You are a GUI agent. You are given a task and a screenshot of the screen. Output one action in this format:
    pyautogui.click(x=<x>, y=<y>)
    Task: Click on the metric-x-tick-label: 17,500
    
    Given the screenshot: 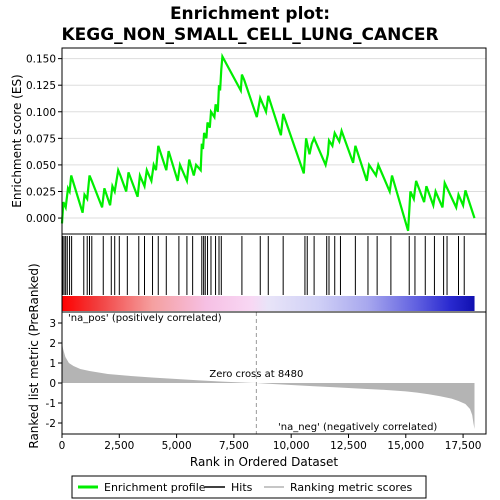 What is the action you would take?
    pyautogui.click(x=463, y=446)
    